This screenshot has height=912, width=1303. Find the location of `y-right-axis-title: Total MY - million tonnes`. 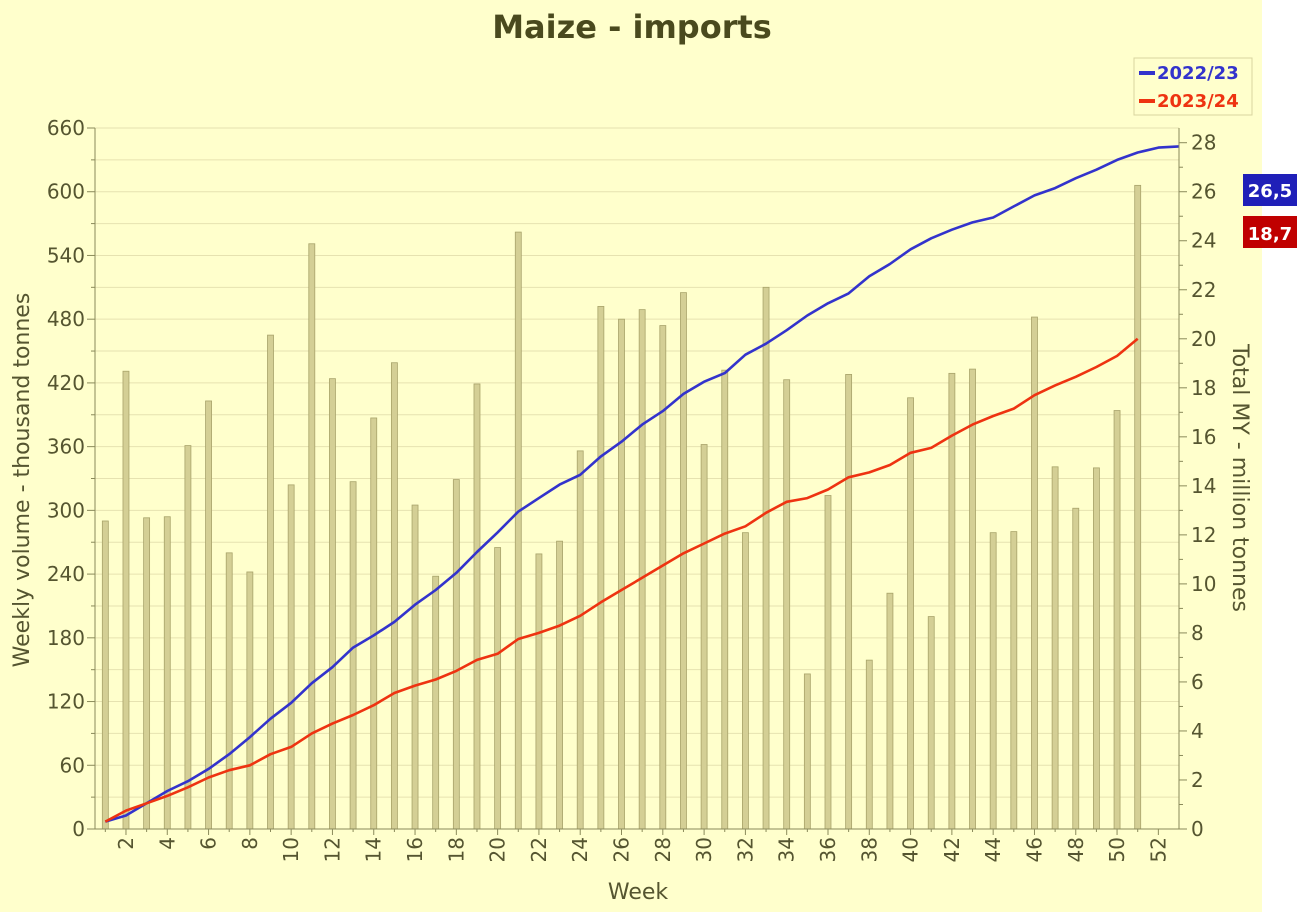

y-right-axis-title: Total MY - million tonnes is located at coordinates (1239, 477).